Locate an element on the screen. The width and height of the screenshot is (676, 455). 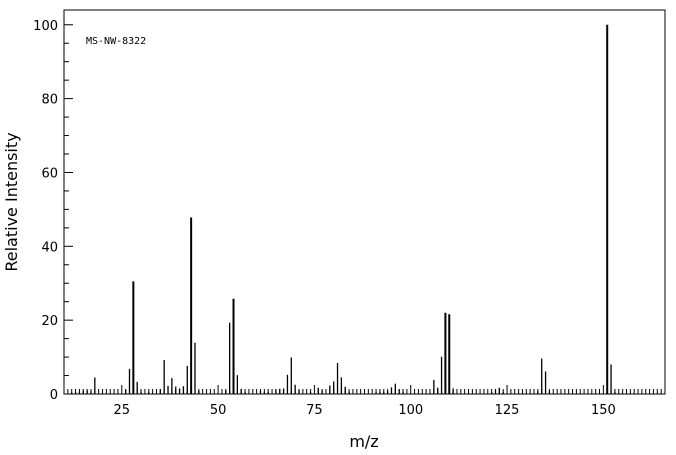
spectrum-id-label: MS-NW-8322 is located at coordinates (116, 41).